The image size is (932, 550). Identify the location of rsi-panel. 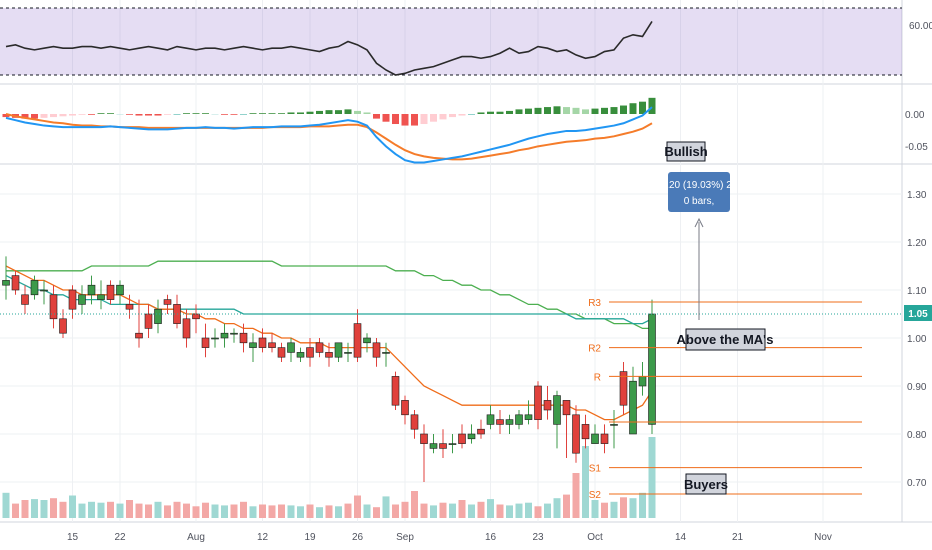
(451, 41).